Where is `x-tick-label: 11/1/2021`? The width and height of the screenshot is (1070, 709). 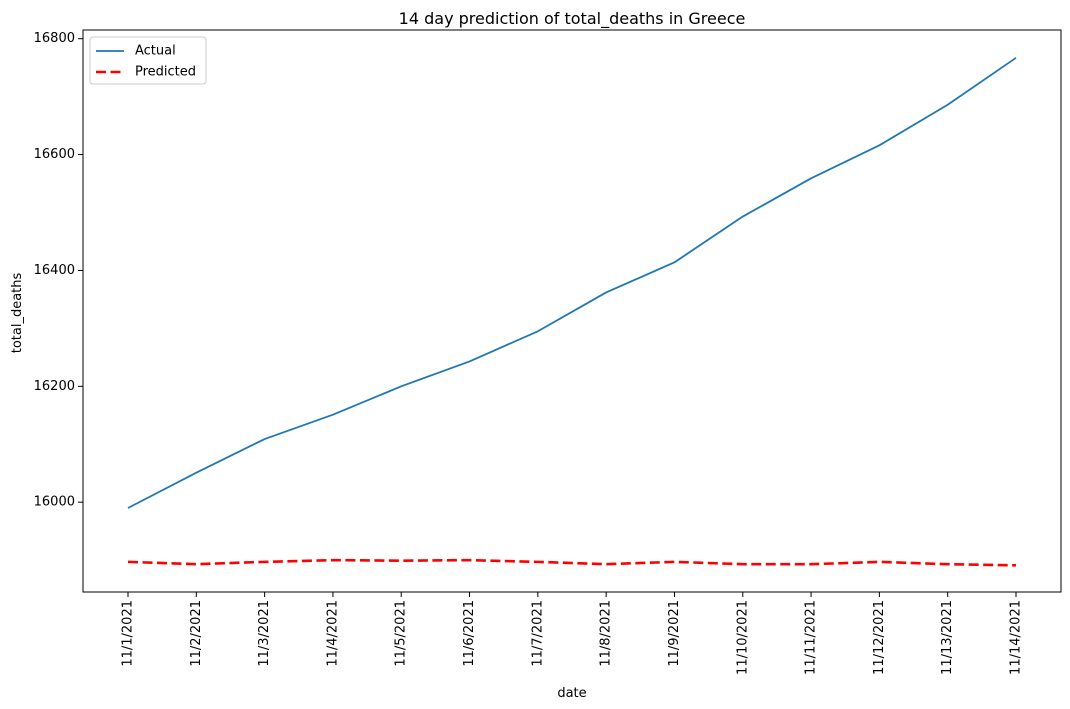
x-tick-label: 11/1/2021 is located at coordinates (128, 633).